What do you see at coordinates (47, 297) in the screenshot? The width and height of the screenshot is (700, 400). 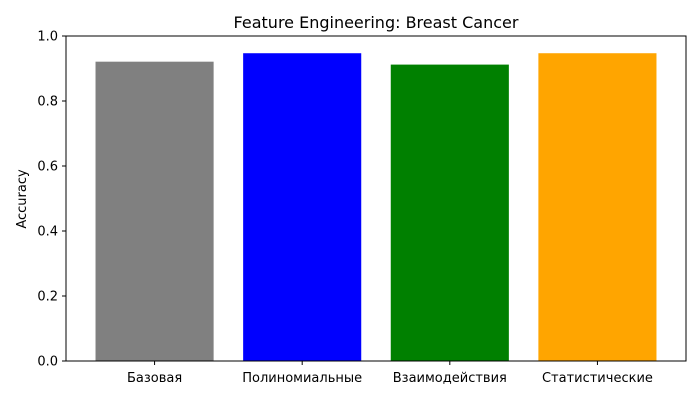 I see `y-tick-label-1: 0.2` at bounding box center [47, 297].